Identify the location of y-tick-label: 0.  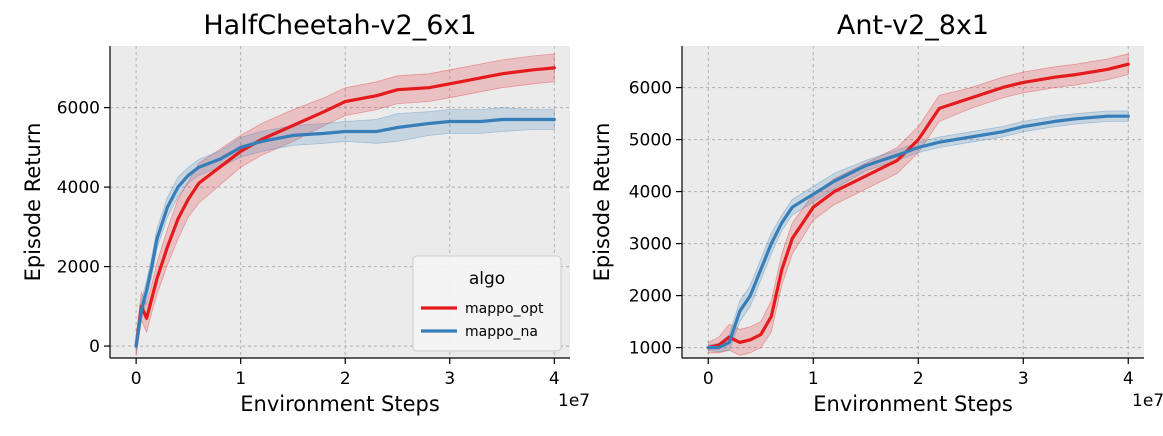
(94, 347).